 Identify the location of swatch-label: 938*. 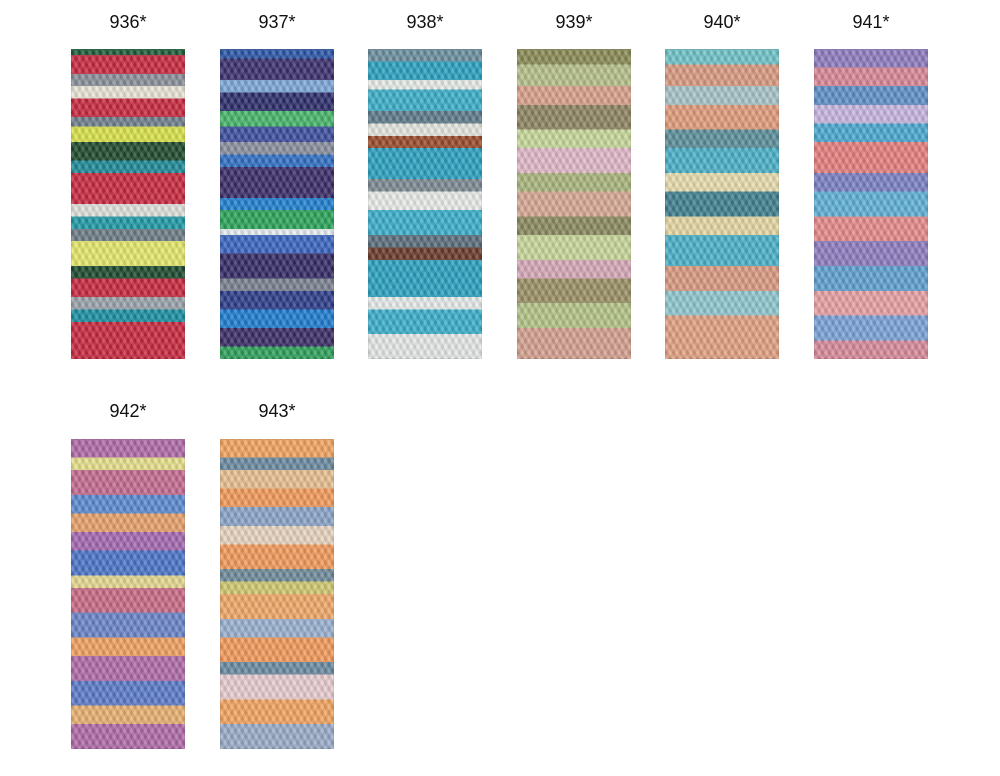
(425, 22).